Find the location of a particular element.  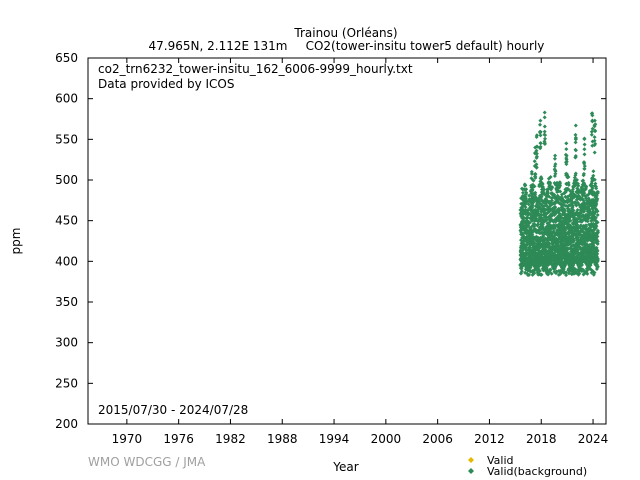

y-tick-label: 600 is located at coordinates (66, 99).